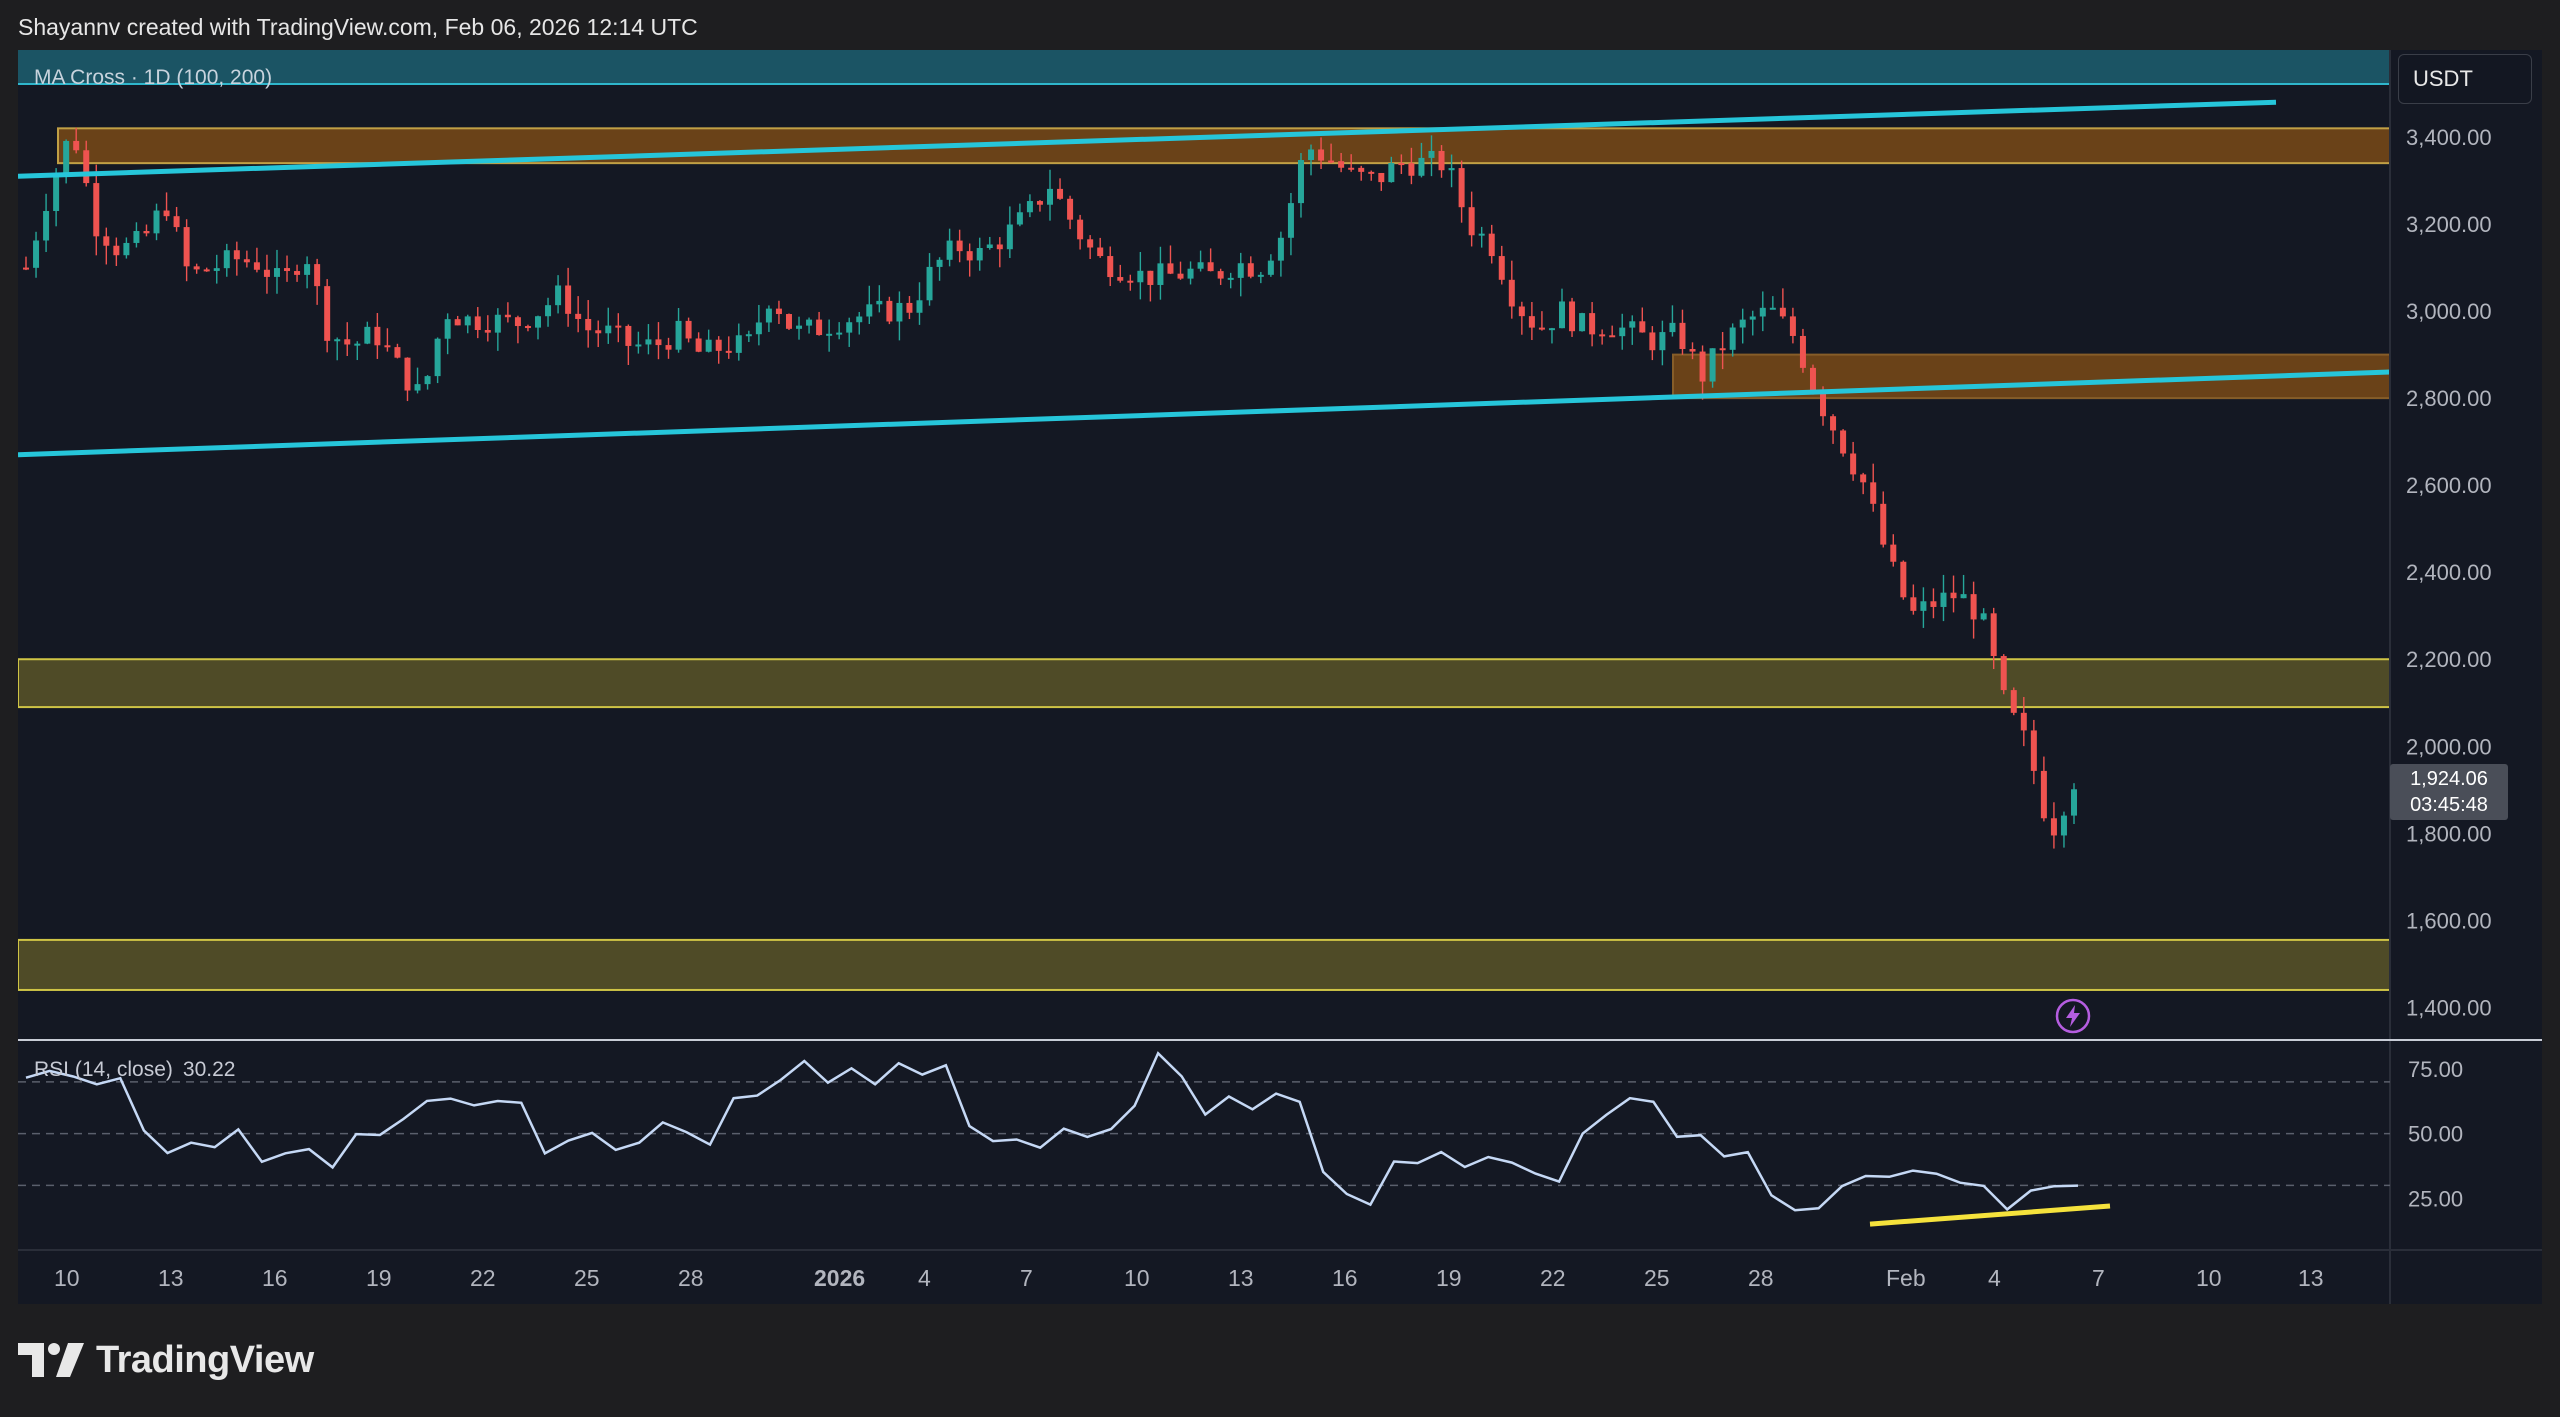 This screenshot has height=1417, width=2560. What do you see at coordinates (1906, 1278) in the screenshot?
I see `time-tick-label: Feb` at bounding box center [1906, 1278].